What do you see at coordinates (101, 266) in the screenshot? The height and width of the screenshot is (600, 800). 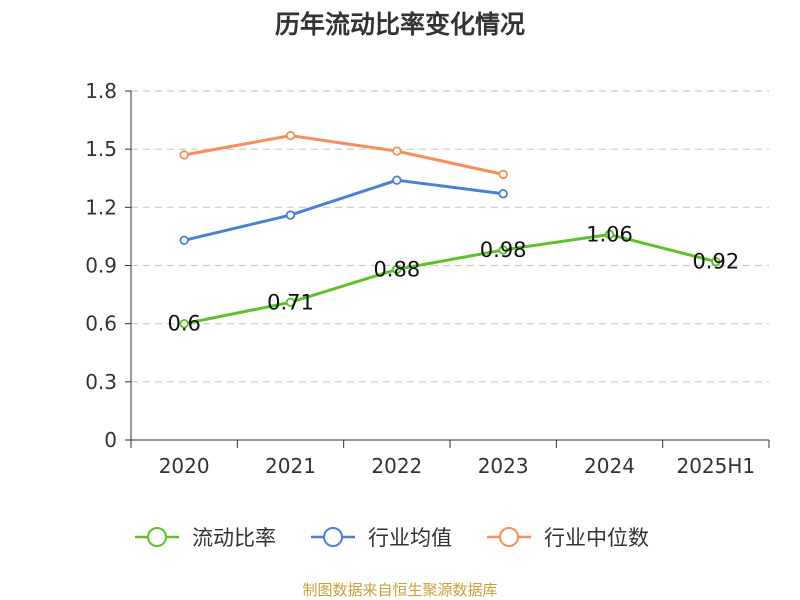 I see `y-tick-label: 0.9` at bounding box center [101, 266].